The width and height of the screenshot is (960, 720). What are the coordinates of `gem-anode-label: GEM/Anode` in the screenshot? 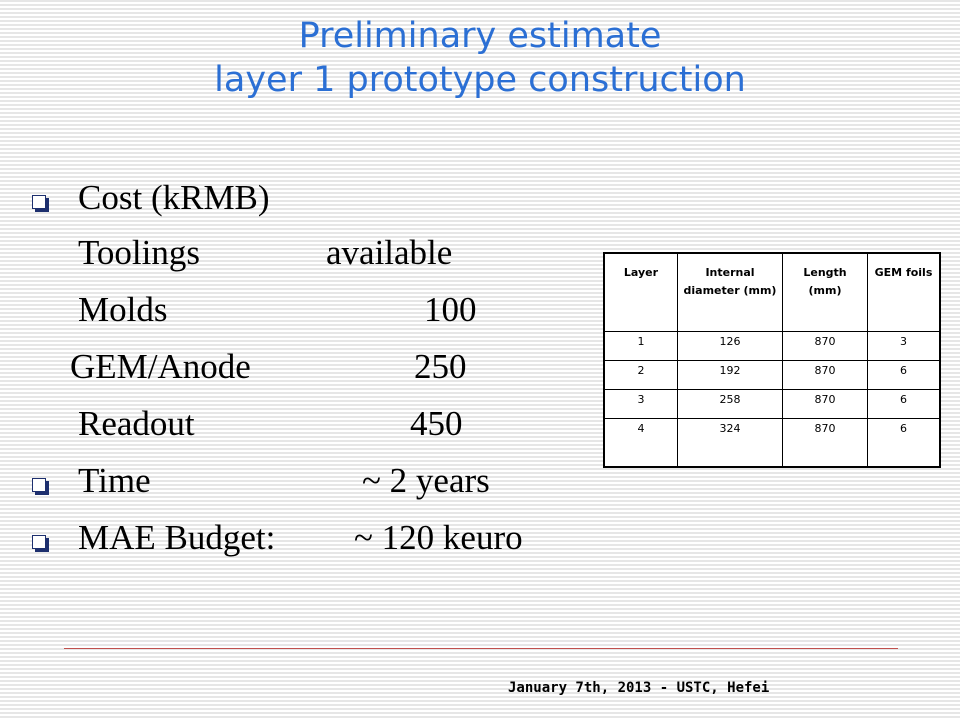 It's located at (160, 366).